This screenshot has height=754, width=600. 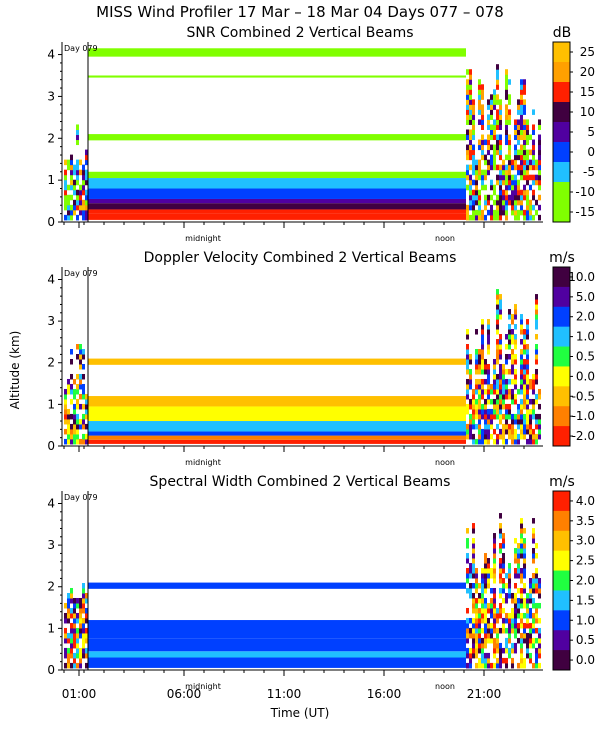 What do you see at coordinates (51, 138) in the screenshot?
I see `y-tick-label: 2` at bounding box center [51, 138].